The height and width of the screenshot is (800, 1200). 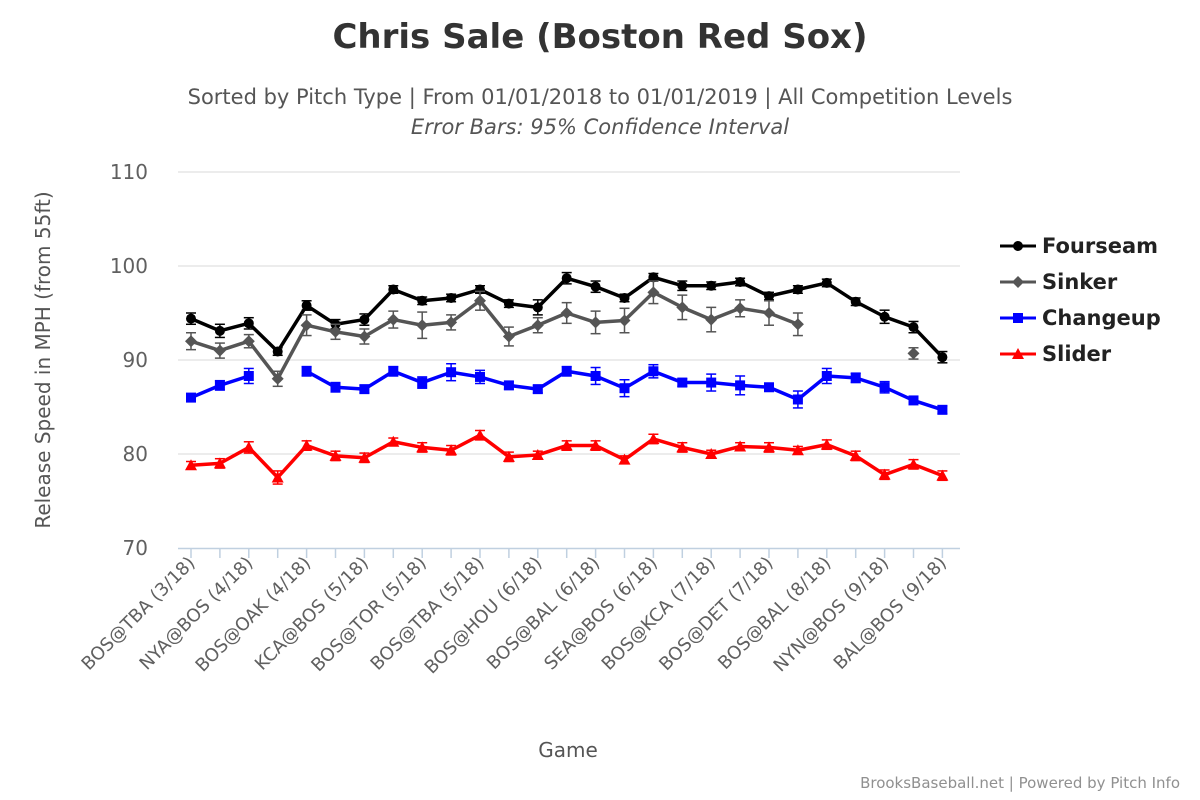 I want to click on legend-item-slider: Slider, so click(x=1080, y=354).